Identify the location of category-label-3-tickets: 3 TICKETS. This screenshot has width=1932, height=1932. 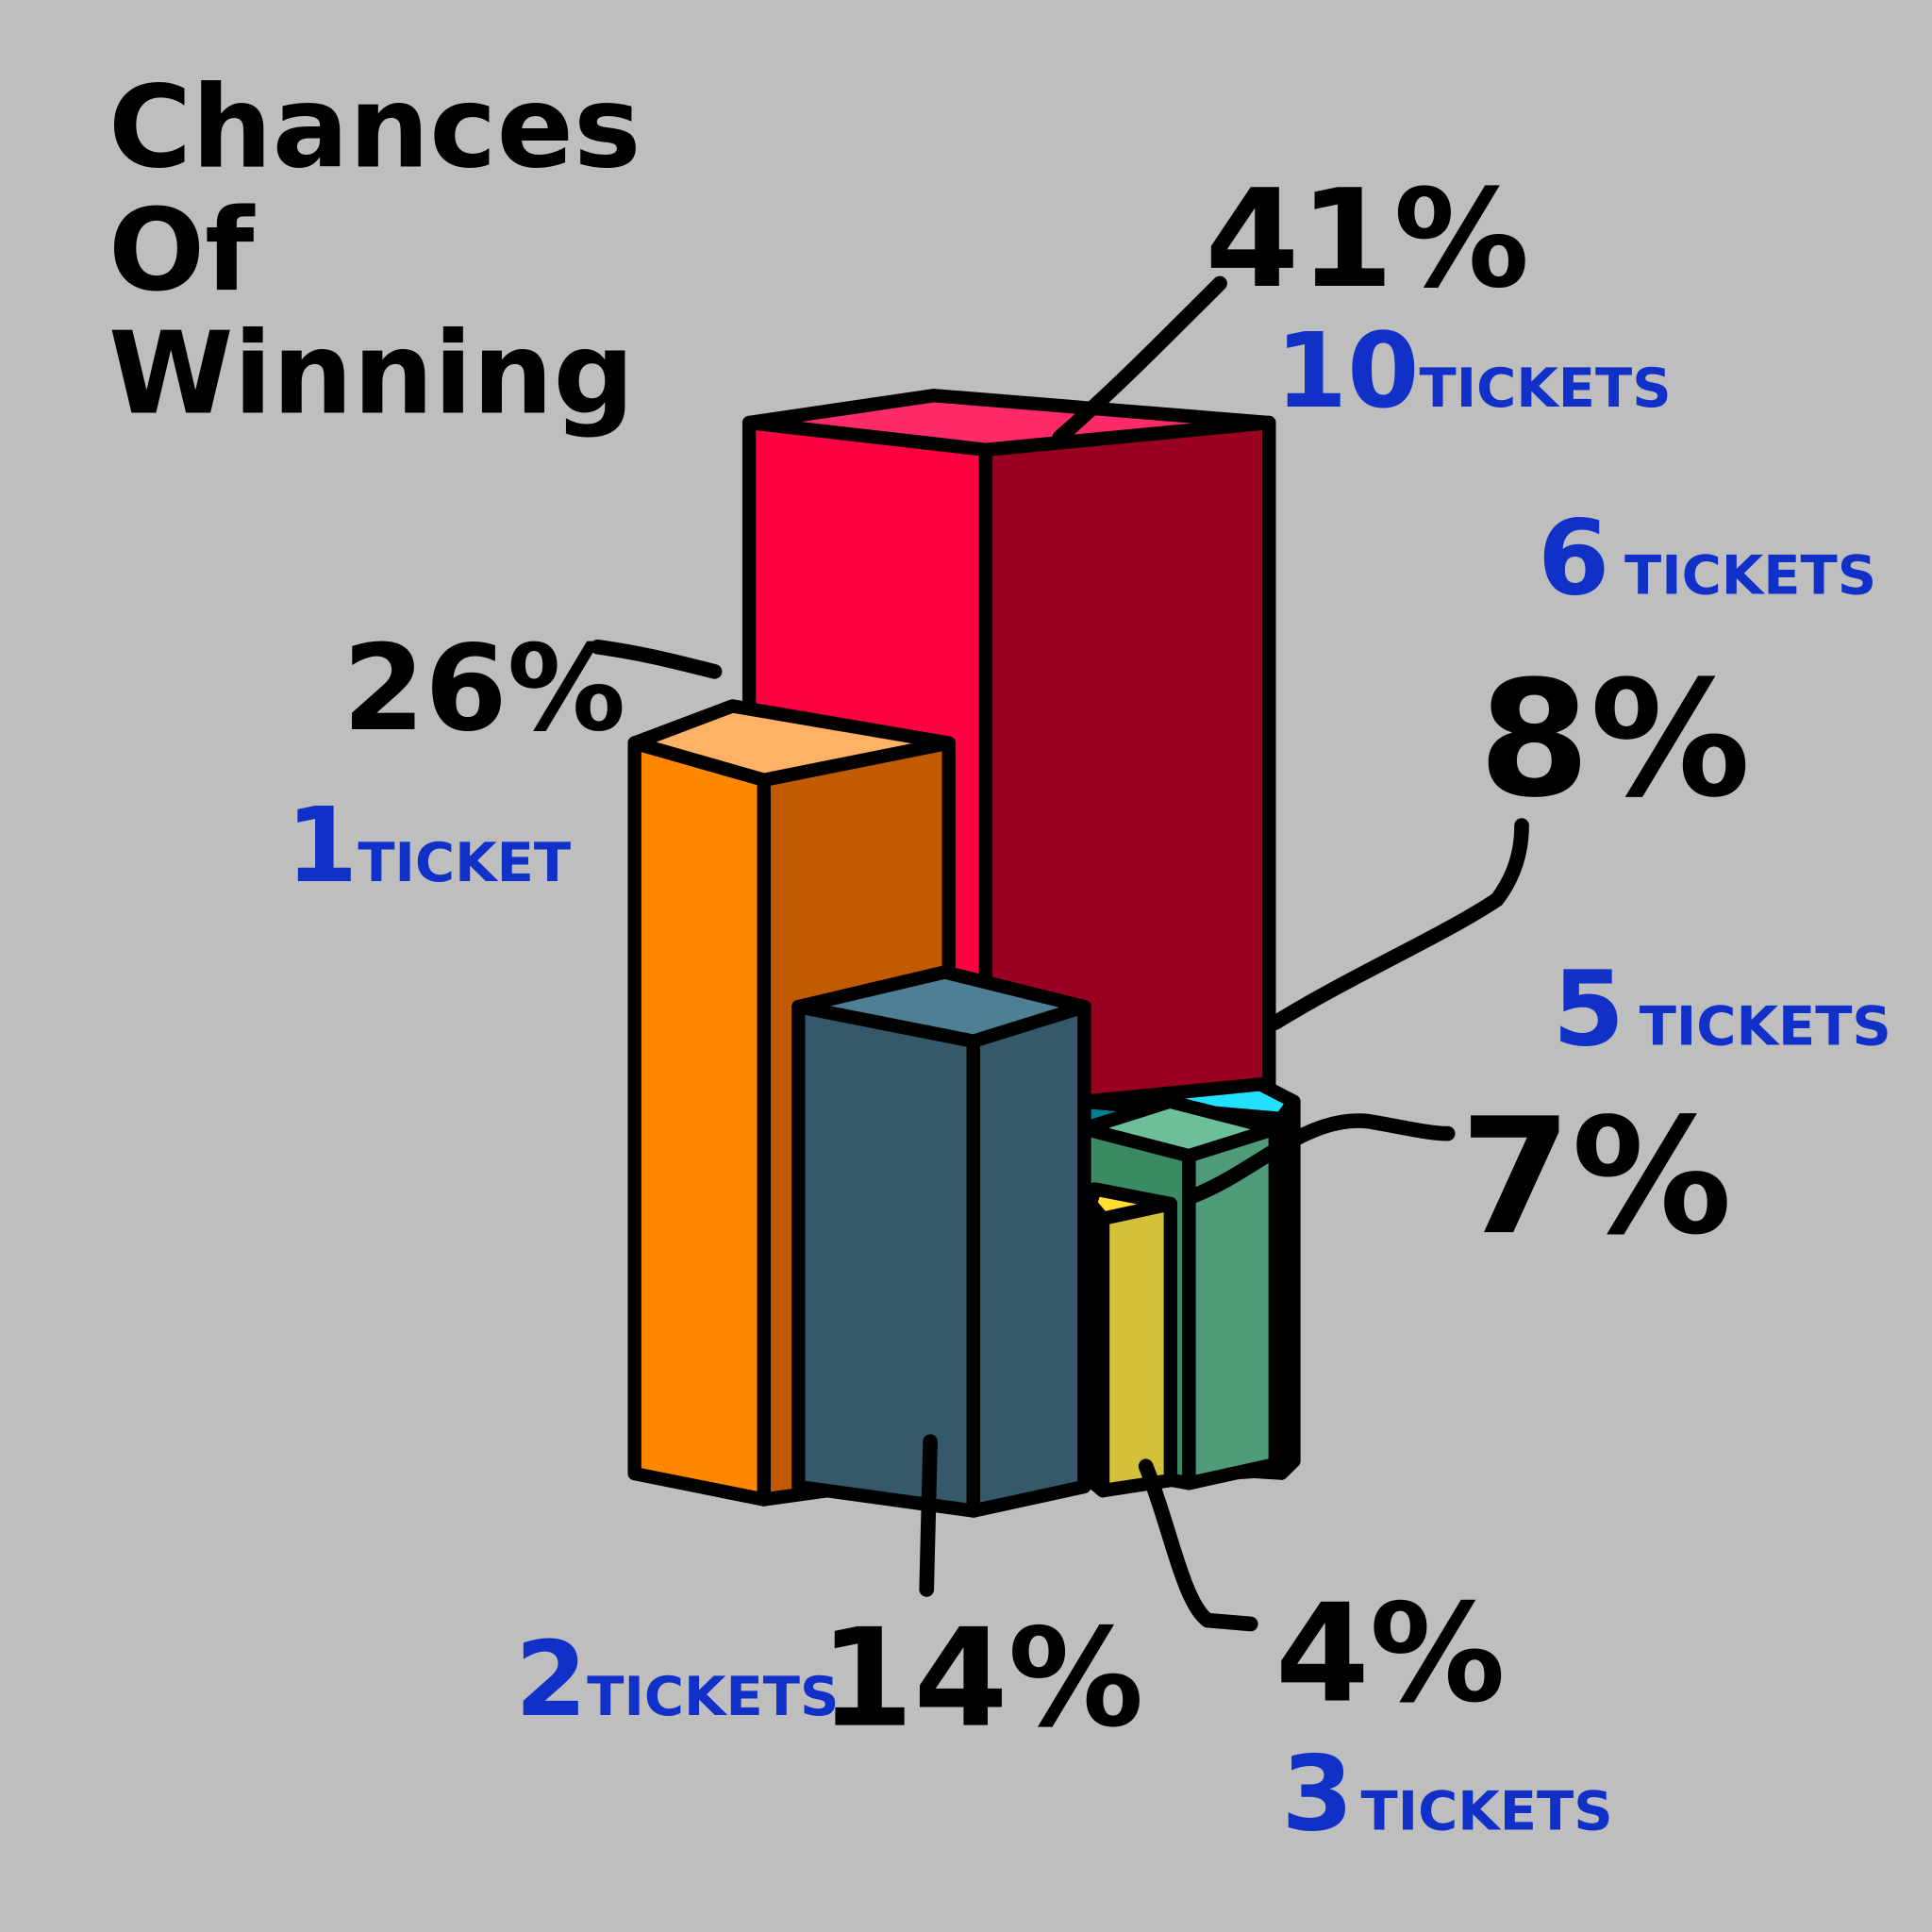
(1446, 1795).